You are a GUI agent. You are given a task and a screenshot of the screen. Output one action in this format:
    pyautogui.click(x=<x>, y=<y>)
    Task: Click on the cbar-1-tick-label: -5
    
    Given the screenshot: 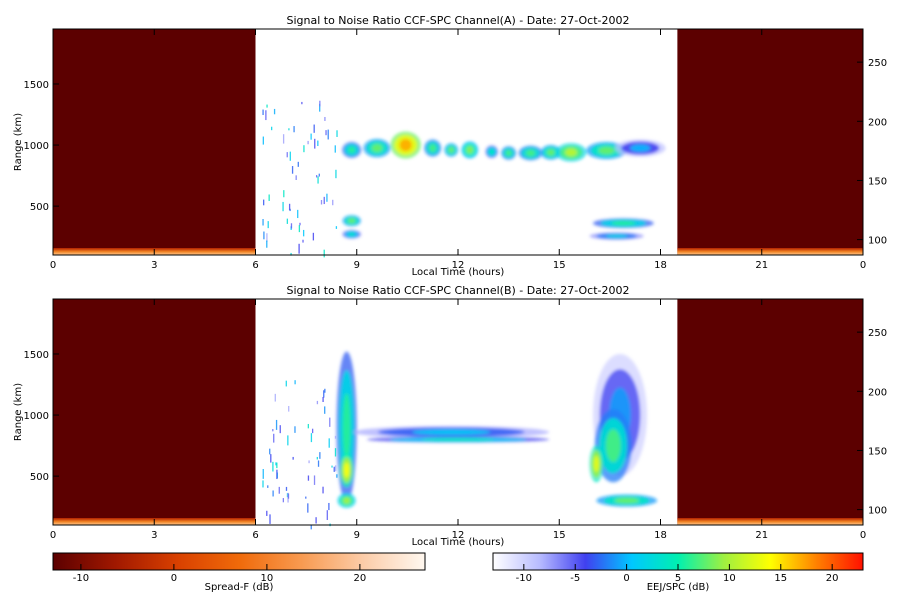 What is the action you would take?
    pyautogui.click(x=575, y=578)
    